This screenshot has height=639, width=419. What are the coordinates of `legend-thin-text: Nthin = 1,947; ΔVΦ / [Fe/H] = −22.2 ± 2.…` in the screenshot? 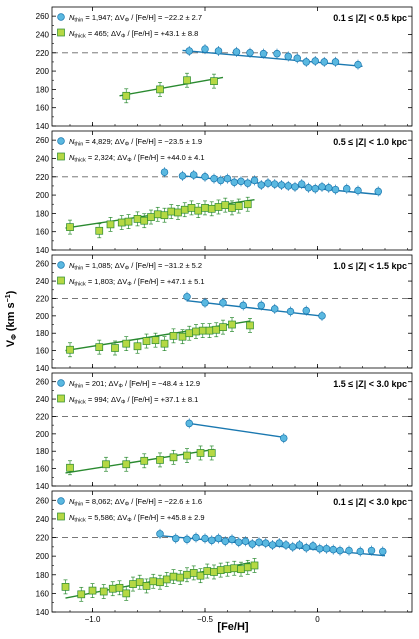 It's located at (135, 18).